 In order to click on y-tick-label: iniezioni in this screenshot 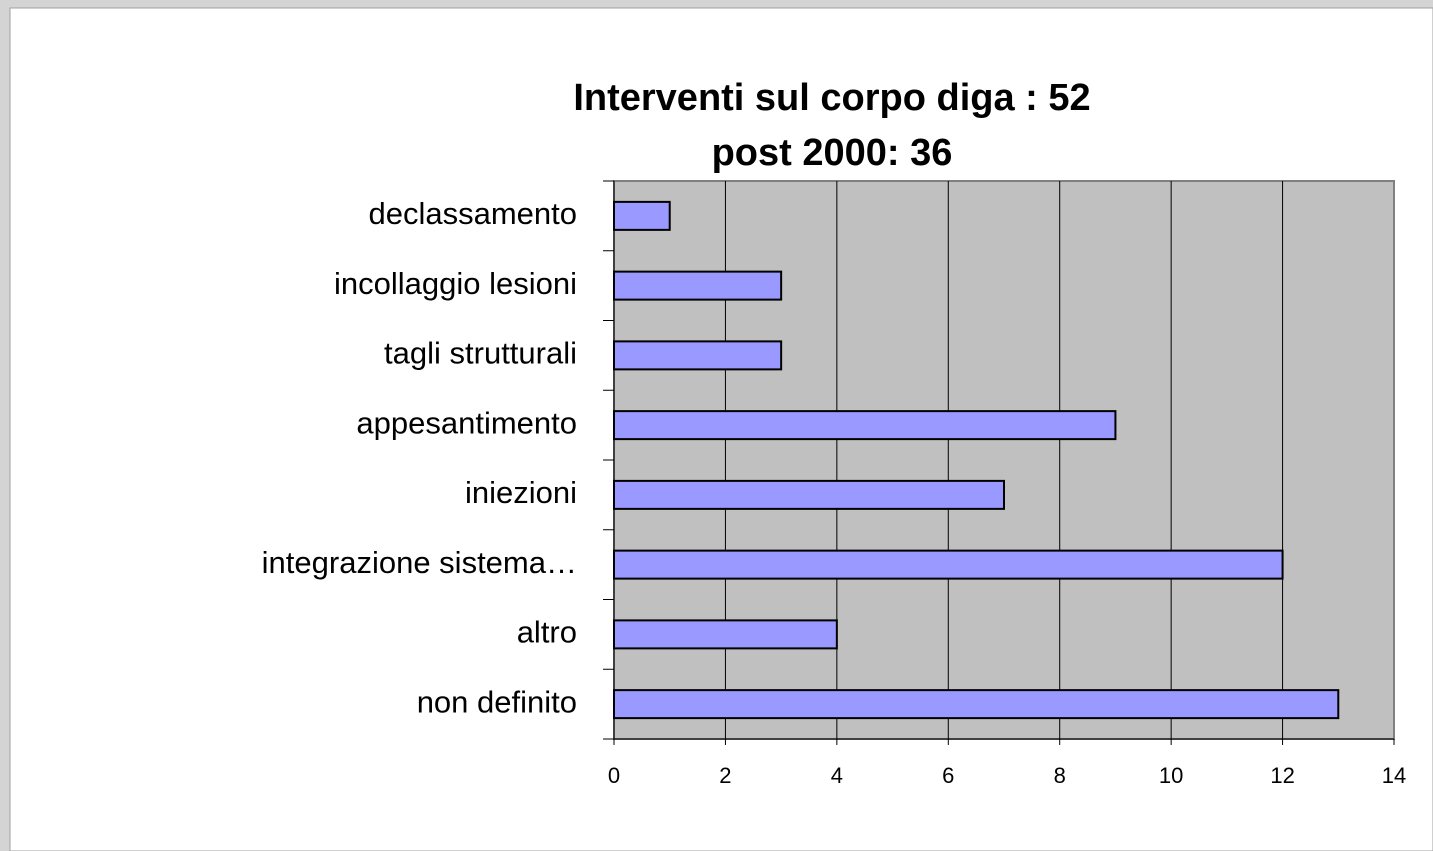, I will do `click(521, 492)`.